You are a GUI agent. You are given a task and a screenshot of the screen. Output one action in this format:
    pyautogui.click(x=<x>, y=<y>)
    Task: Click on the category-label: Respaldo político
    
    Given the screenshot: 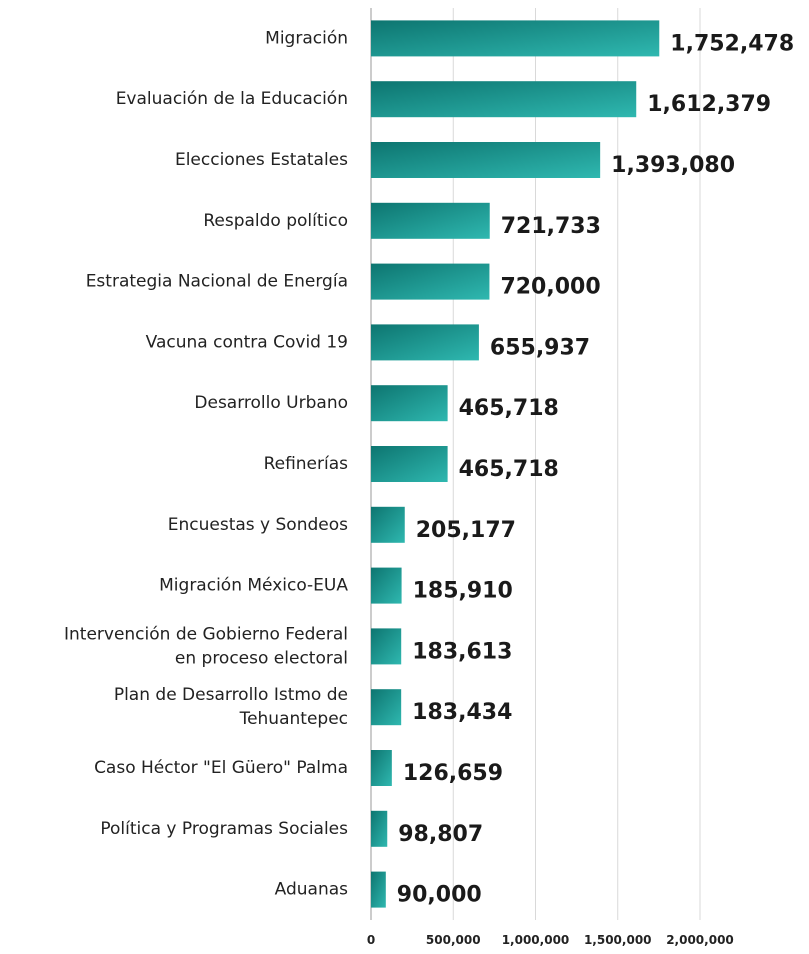 What is the action you would take?
    pyautogui.click(x=275, y=221)
    